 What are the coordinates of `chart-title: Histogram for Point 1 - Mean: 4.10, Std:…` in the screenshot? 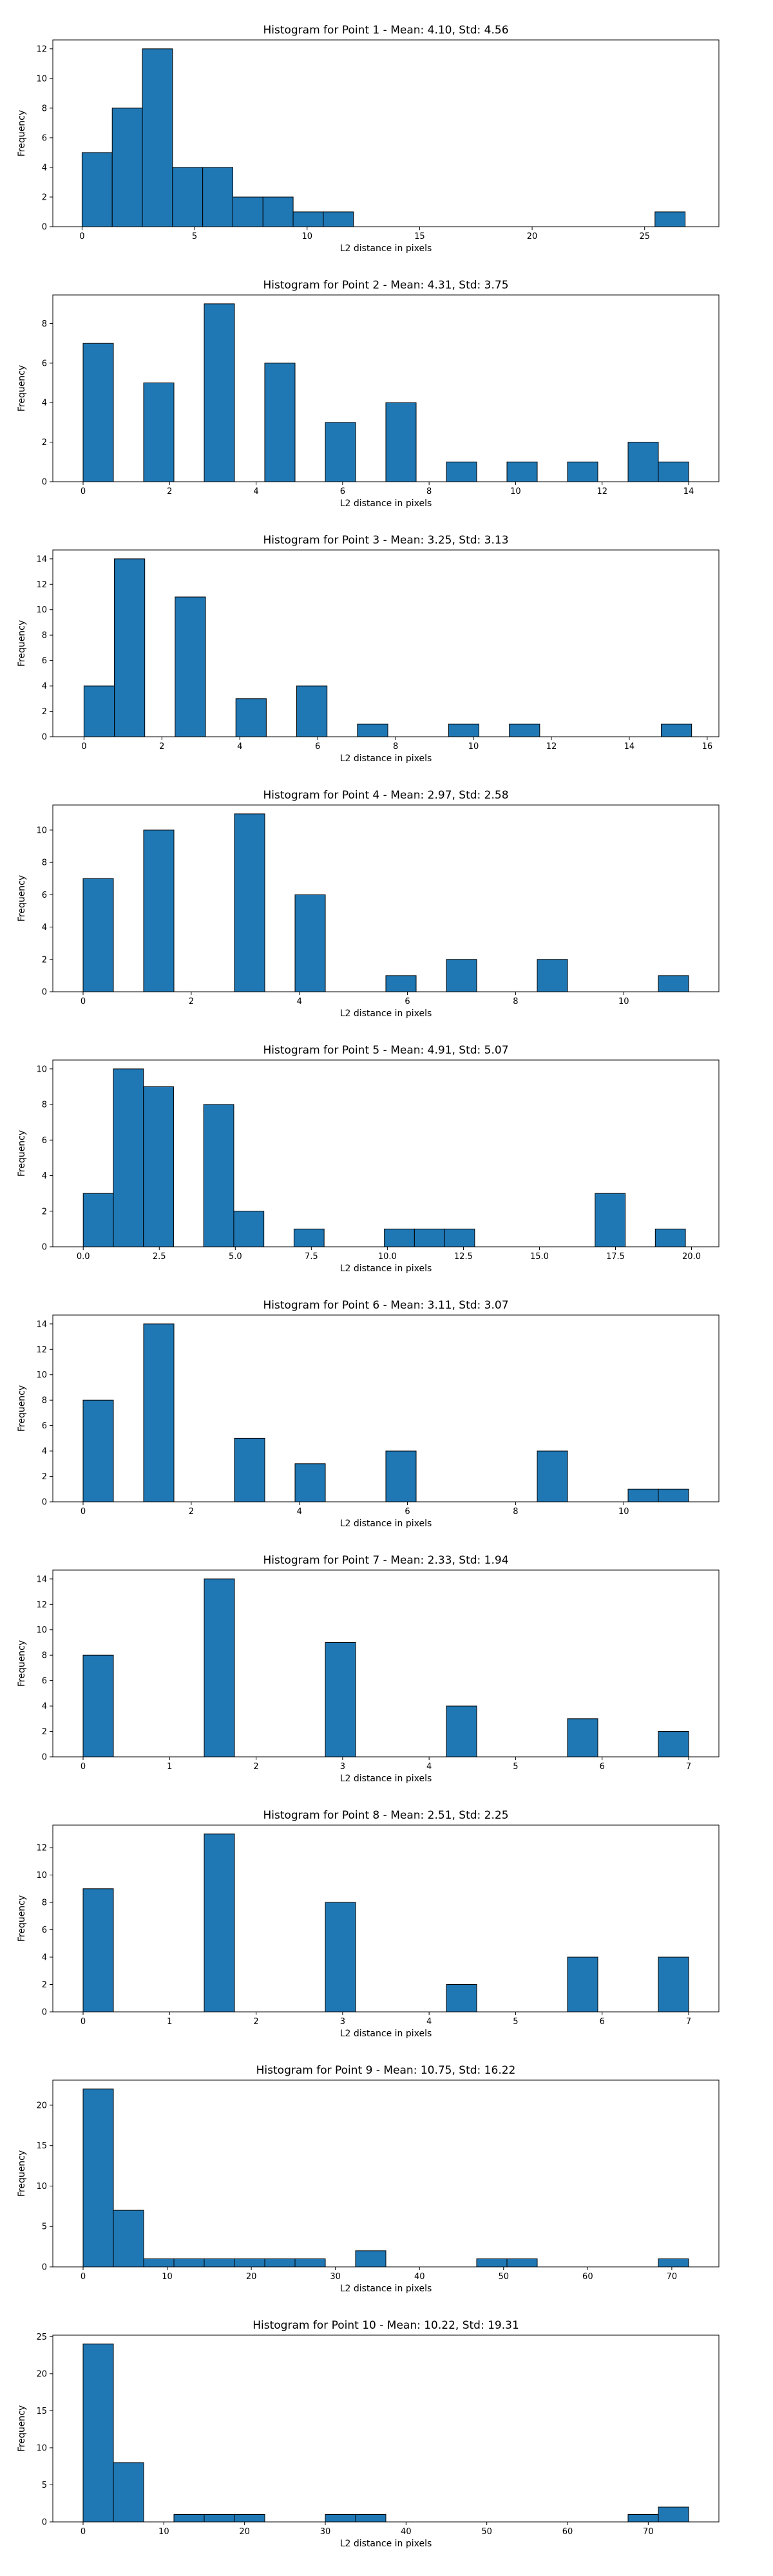 It's located at (385, 30).